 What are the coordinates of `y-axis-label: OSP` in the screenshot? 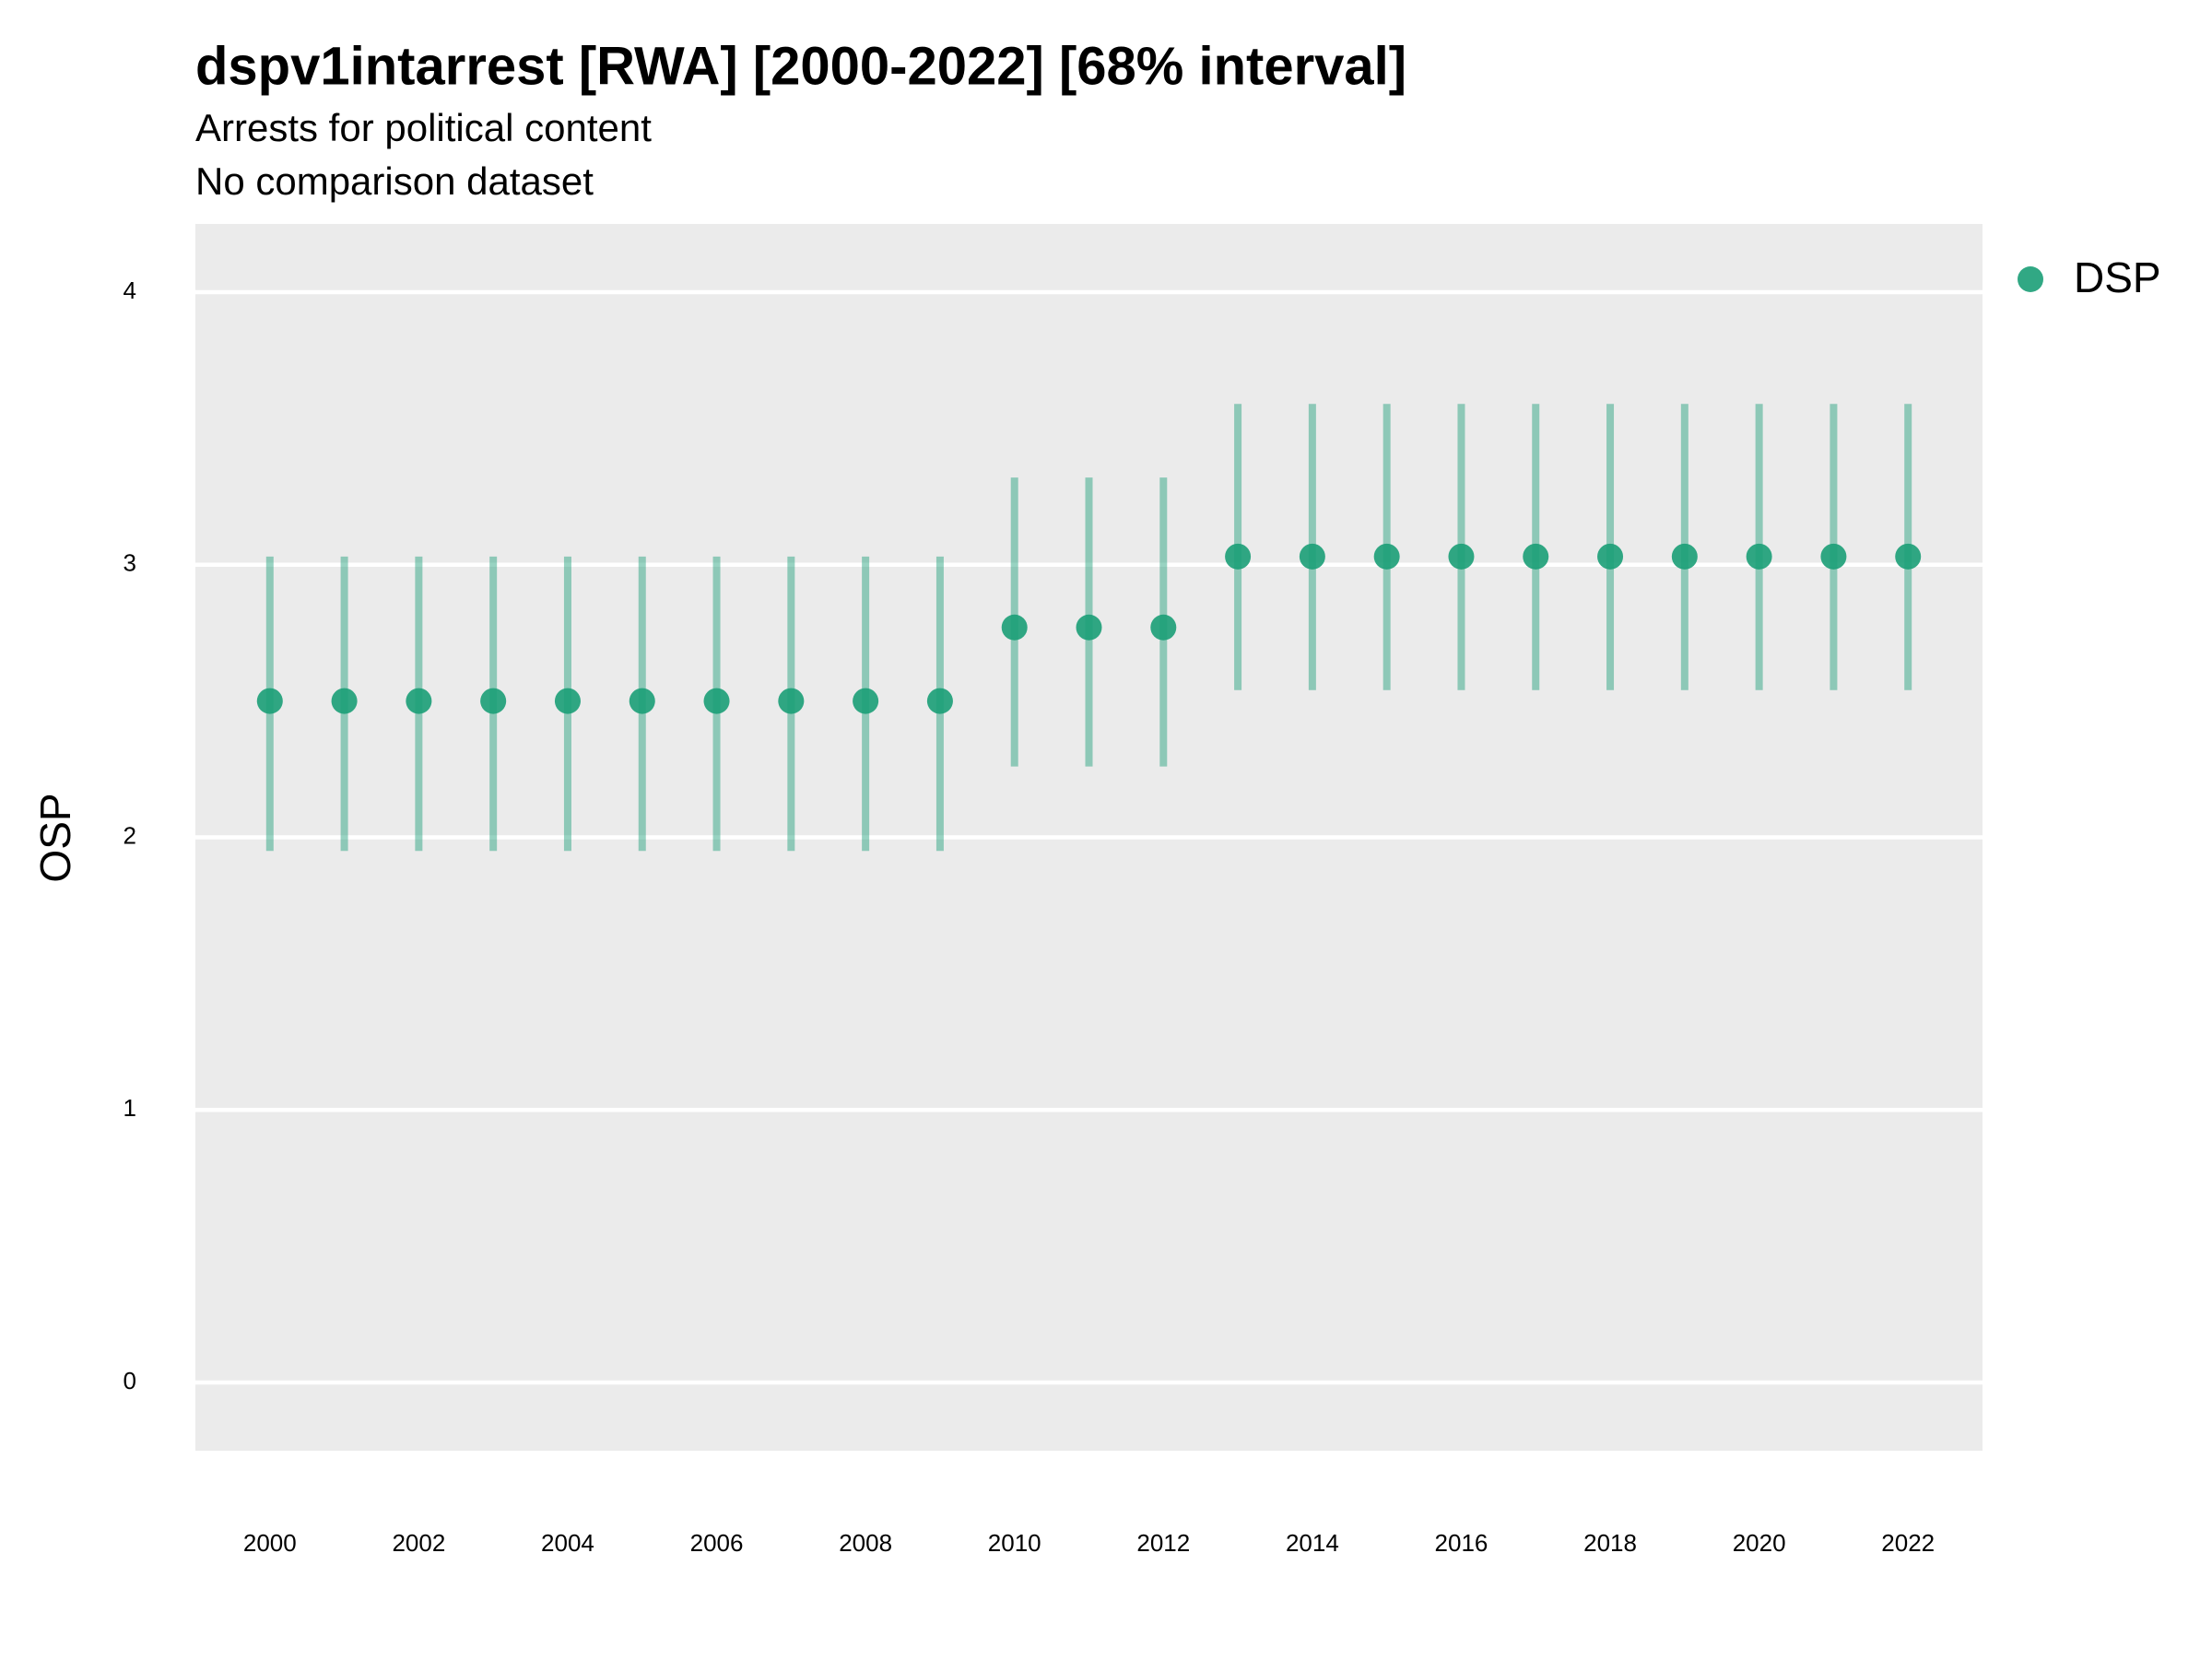 It's located at (55, 837).